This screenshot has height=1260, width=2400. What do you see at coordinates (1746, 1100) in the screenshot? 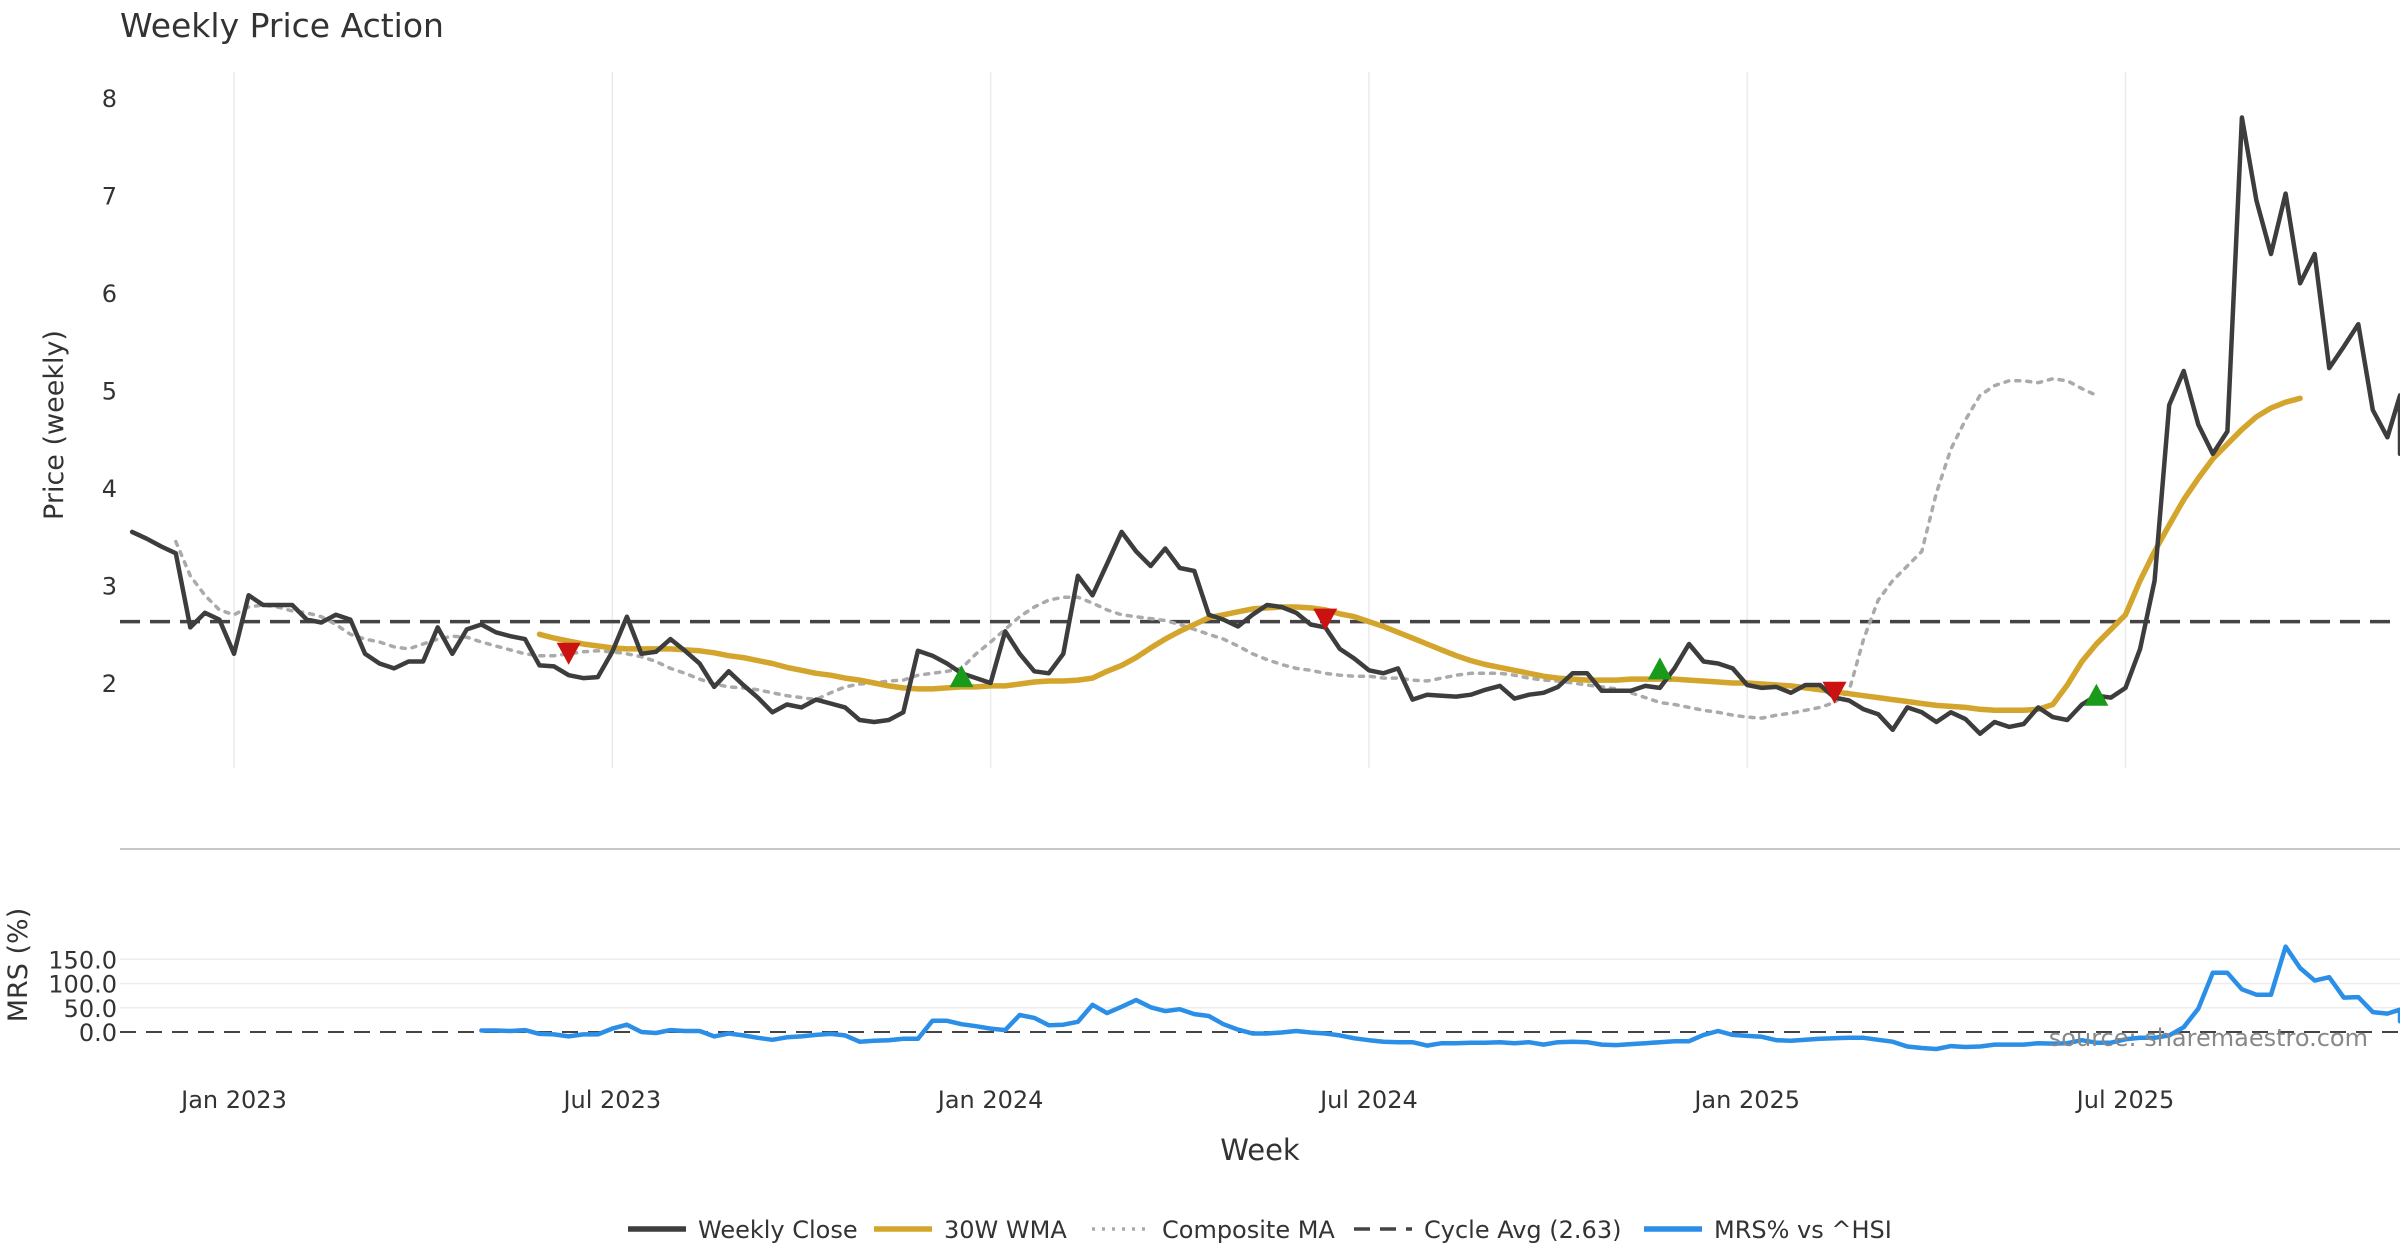
I see `x-tick-label: Jan 2025` at bounding box center [1746, 1100].